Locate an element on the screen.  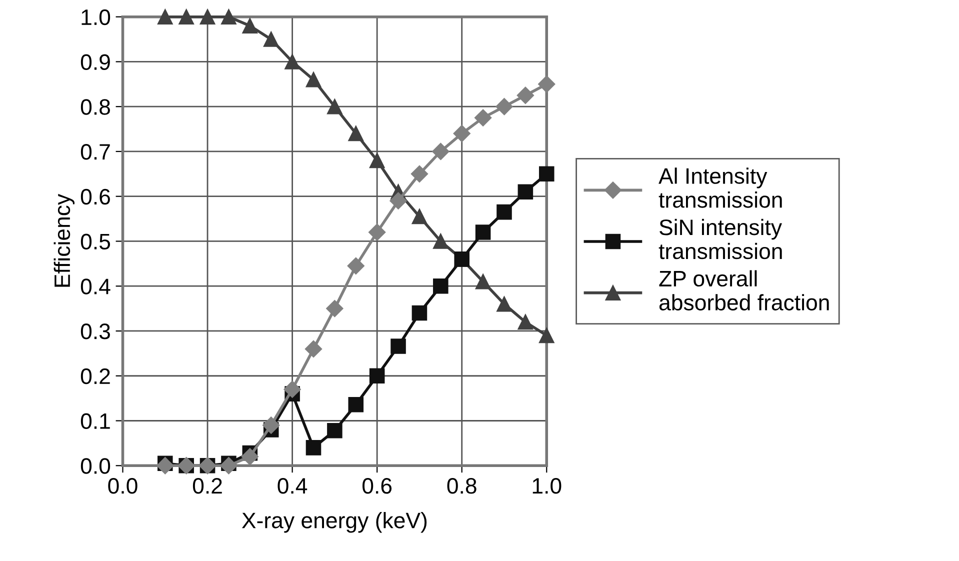
x-tick-label: 0.0 is located at coordinates (123, 486).